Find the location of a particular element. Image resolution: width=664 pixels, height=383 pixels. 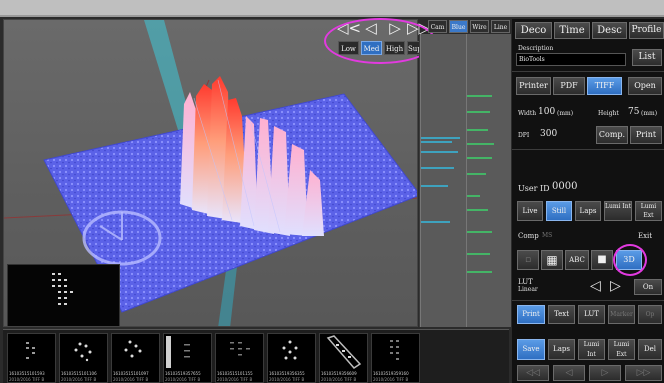

prev-page-icon: ◁ is located at coordinates (569, 373).